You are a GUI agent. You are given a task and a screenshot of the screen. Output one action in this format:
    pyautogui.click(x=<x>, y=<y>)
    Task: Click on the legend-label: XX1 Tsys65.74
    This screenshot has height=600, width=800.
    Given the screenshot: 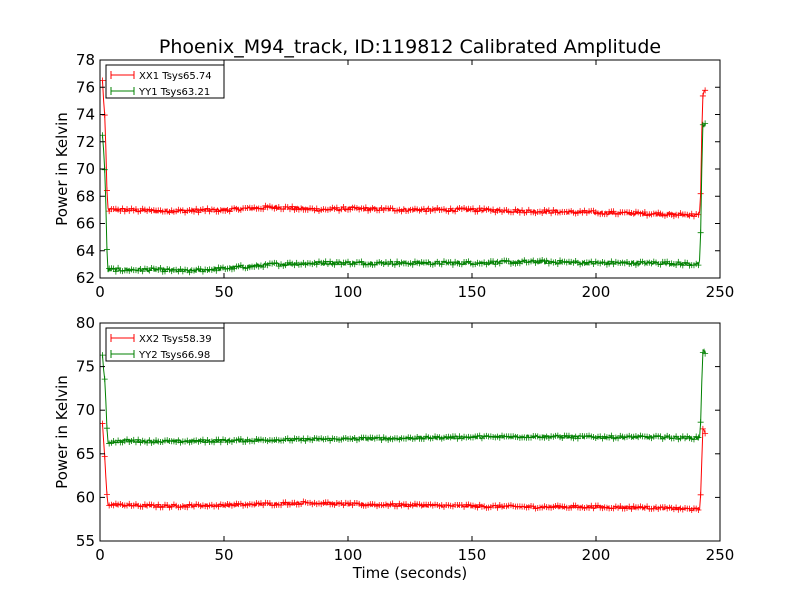 What is the action you would take?
    pyautogui.click(x=175, y=76)
    